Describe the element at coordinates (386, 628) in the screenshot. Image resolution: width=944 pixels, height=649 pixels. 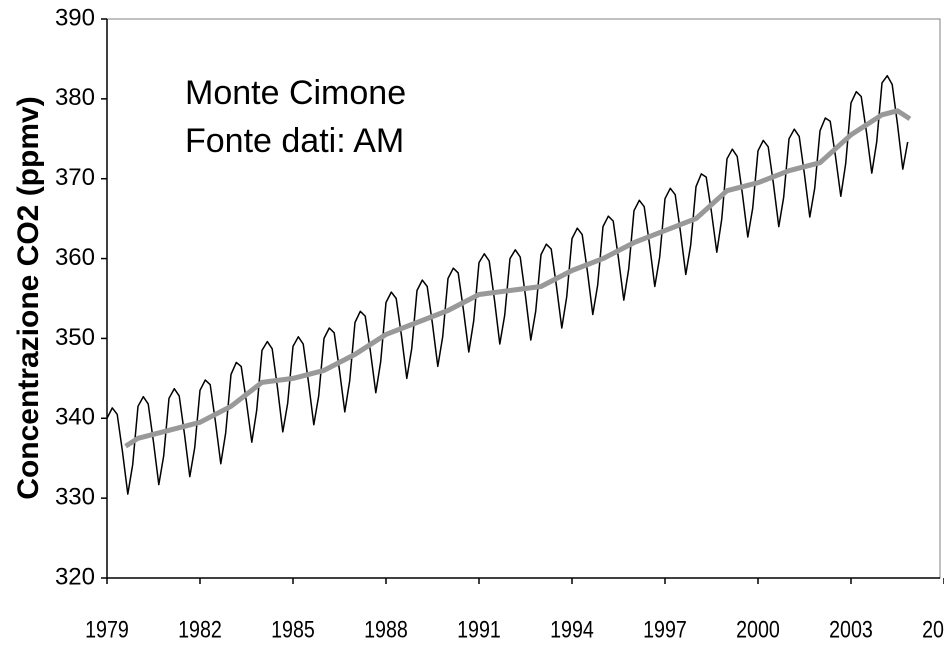
I see `x-tick-label: 1988` at that location.